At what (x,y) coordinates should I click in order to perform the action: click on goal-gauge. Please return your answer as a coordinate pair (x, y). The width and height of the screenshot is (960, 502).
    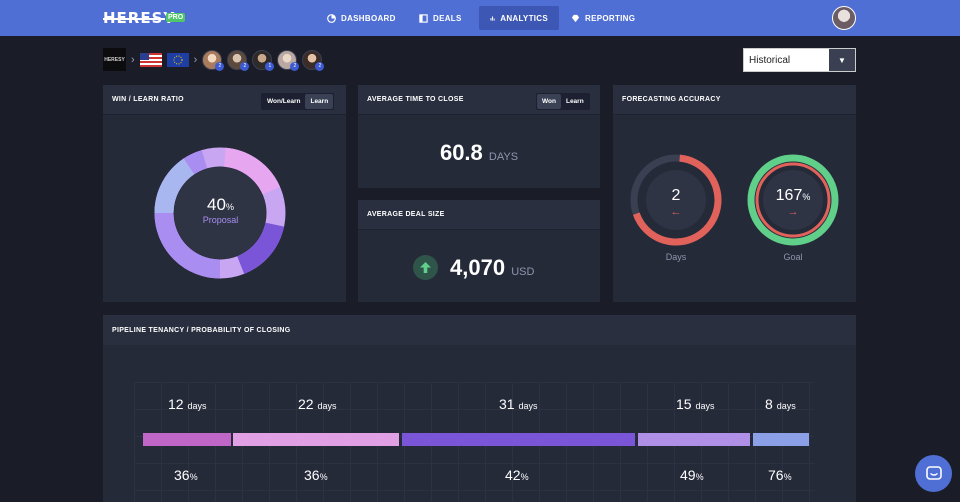
    Looking at the image, I should click on (793, 200).